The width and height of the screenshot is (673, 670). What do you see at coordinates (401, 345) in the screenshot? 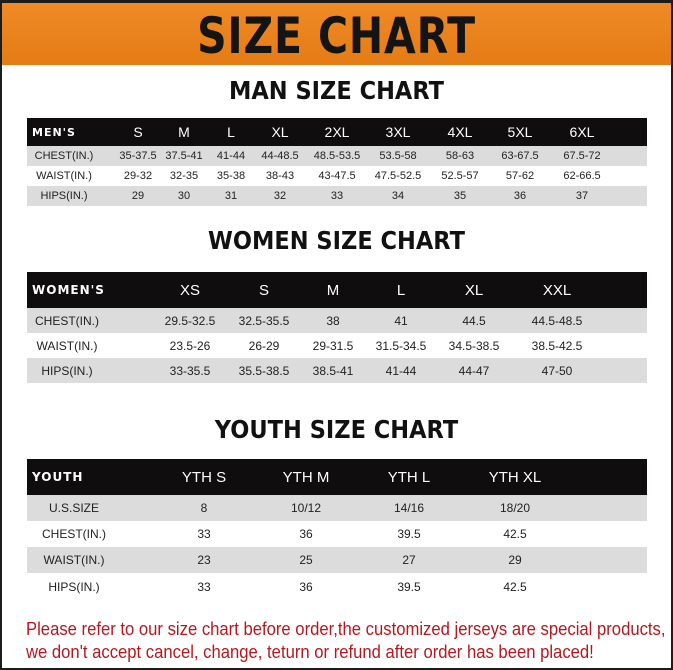
I see `size-value: 31.5-34.5` at bounding box center [401, 345].